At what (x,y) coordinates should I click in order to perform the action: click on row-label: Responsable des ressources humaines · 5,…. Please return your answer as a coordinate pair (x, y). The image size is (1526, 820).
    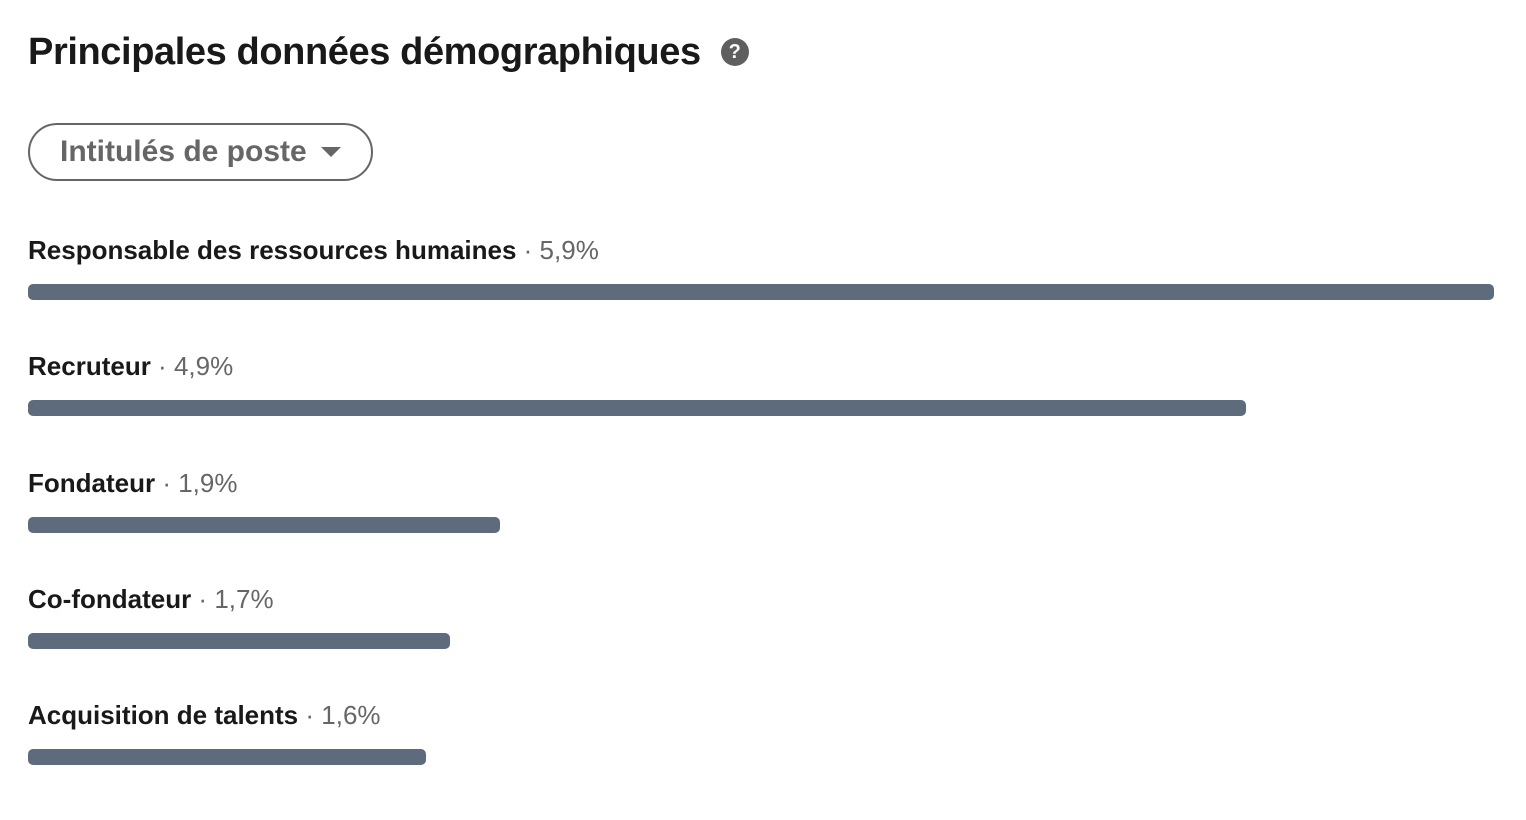
    Looking at the image, I should click on (761, 250).